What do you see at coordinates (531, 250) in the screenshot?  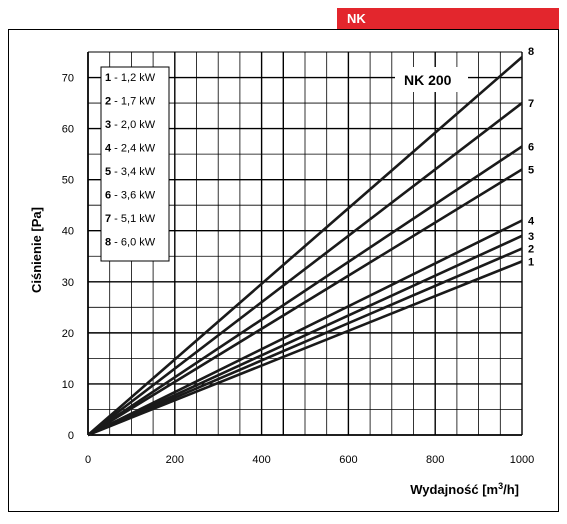 I see `series-label-2: 2` at bounding box center [531, 250].